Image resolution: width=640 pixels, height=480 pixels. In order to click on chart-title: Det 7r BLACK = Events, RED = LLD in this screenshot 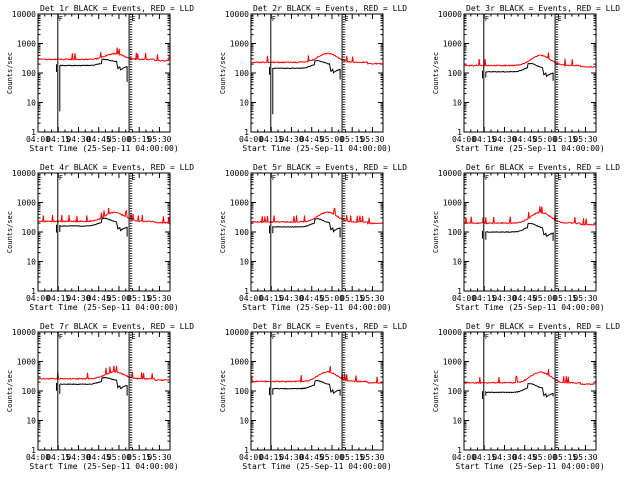, I will do `click(117, 326)`.